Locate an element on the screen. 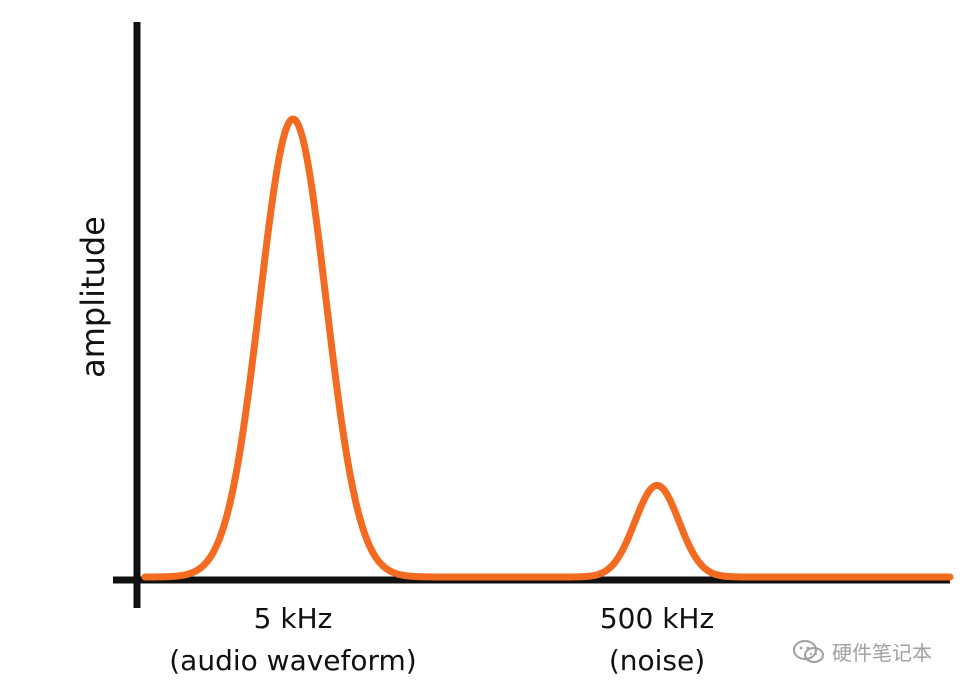 The height and width of the screenshot is (694, 964). watermark-text: 硬件笔记本 is located at coordinates (882, 653).